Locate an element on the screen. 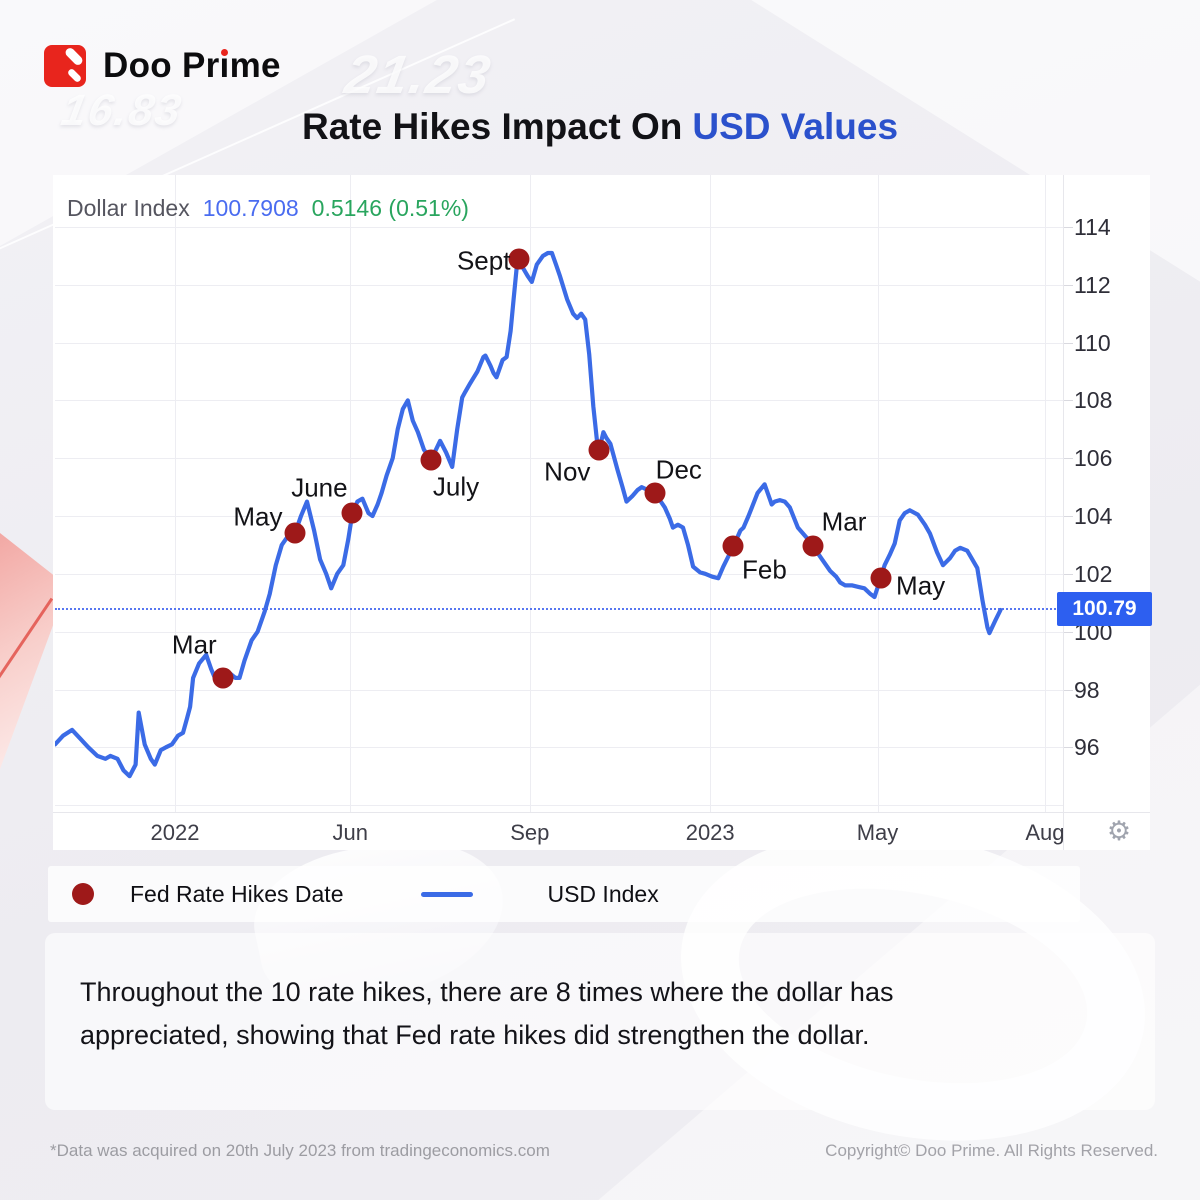 This screenshot has width=1200, height=1200. y-axis-label: 98 is located at coordinates (1087, 689).